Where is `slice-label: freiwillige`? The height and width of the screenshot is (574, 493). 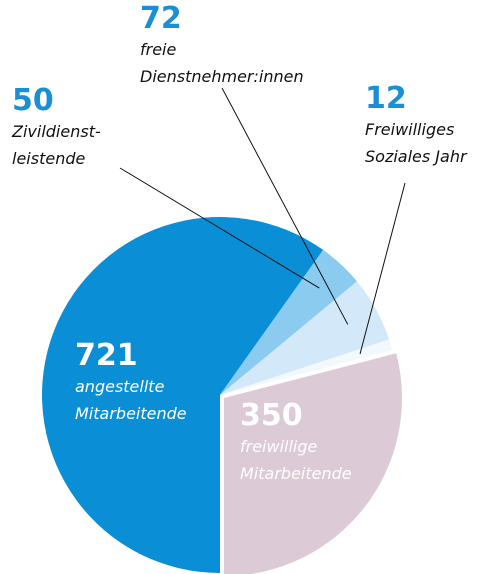
slice-label: freiwillige is located at coordinates (279, 446).